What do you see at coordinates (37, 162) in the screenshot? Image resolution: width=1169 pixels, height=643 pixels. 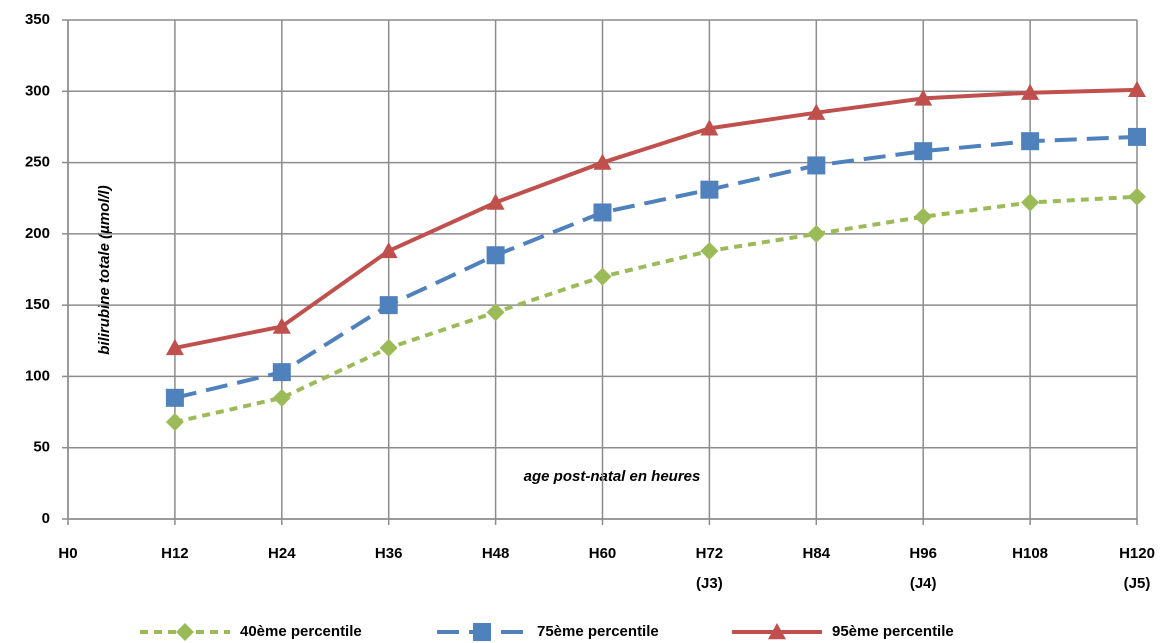 I see `y-tick-label: 250` at bounding box center [37, 162].